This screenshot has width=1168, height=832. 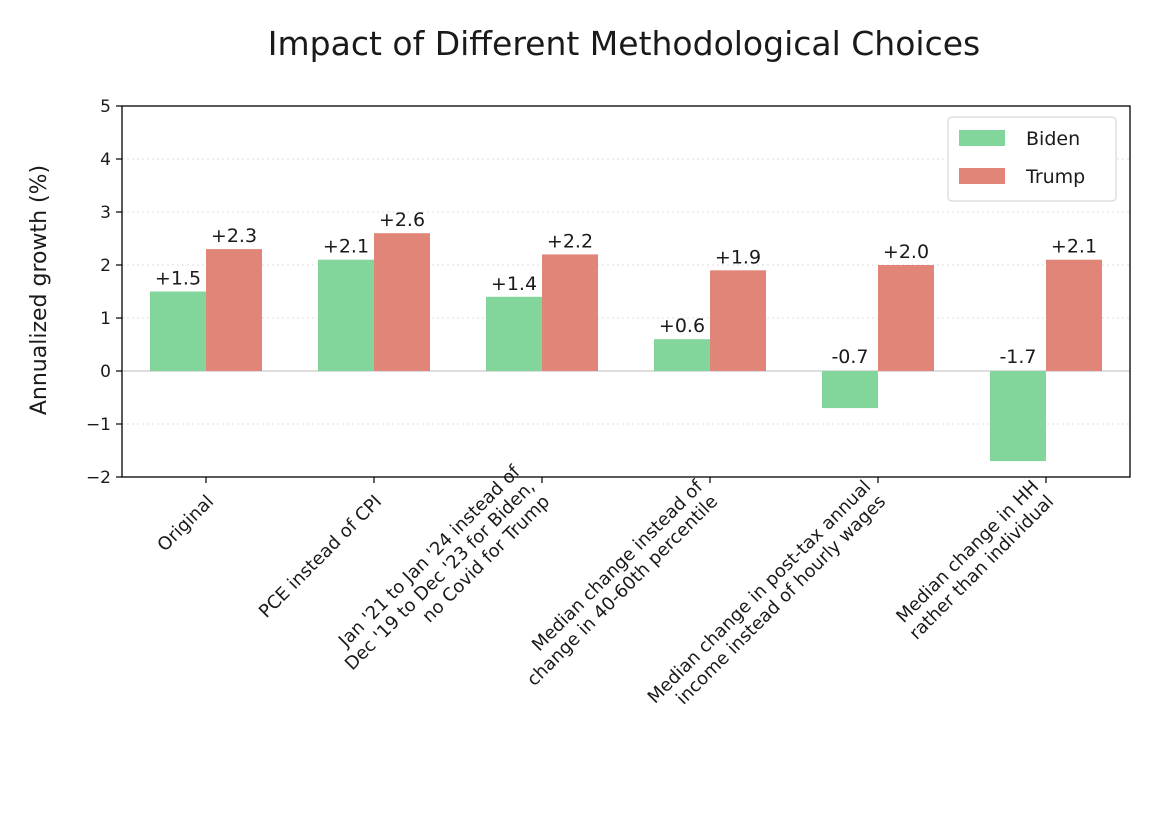 I want to click on legend: Biden Trump, so click(x=1032, y=159).